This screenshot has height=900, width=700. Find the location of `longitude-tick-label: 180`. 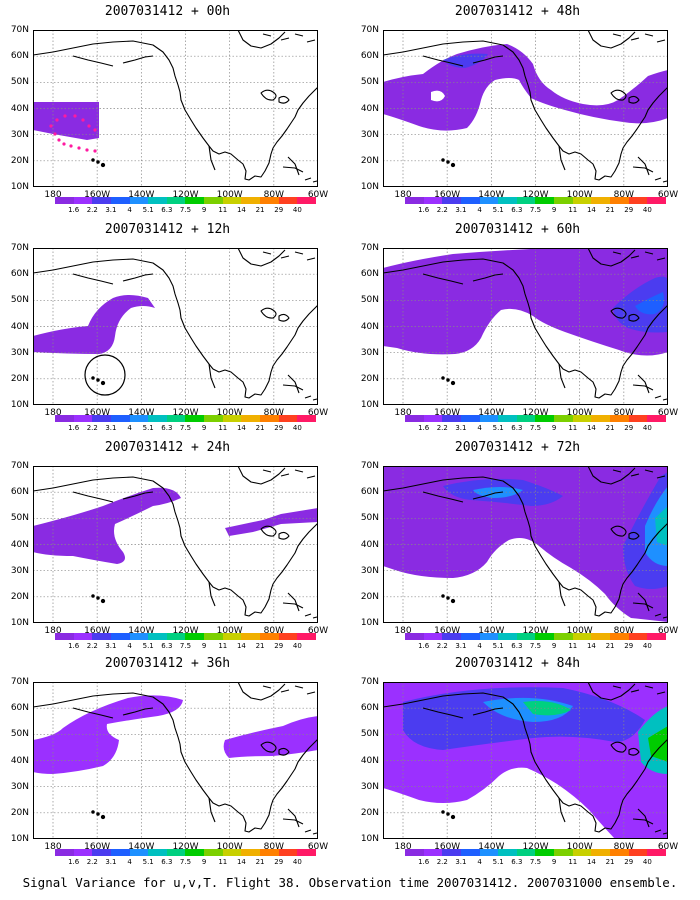

longitude-tick-label: 180 is located at coordinates (403, 847).